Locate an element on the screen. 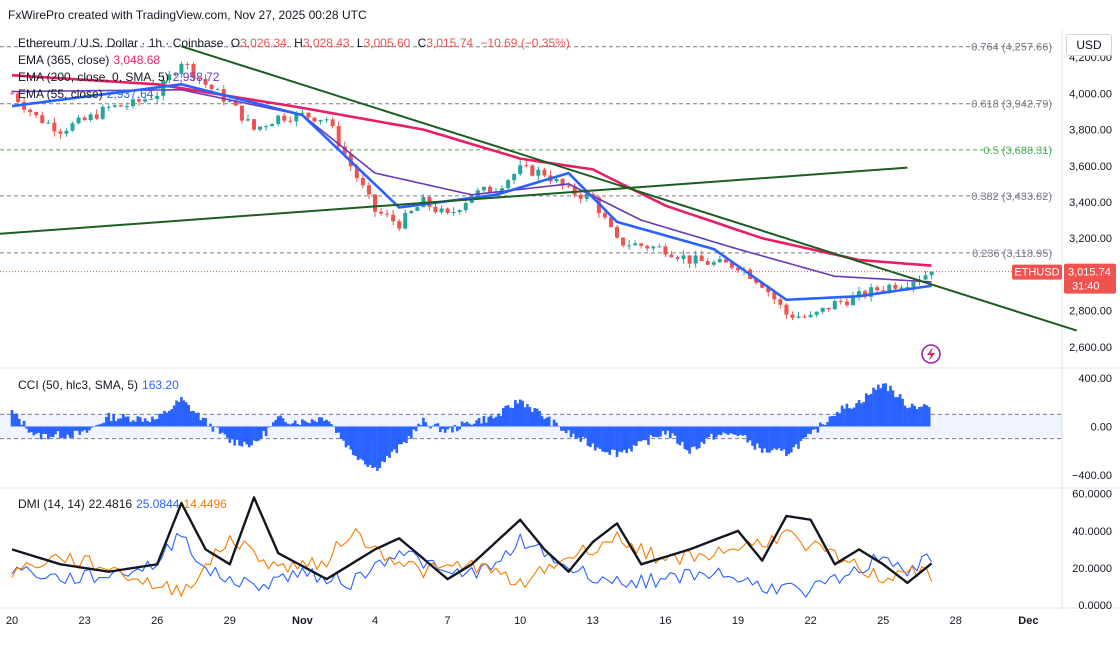 This screenshot has height=645, width=1120. cci-tick-label: 0.00 is located at coordinates (1101, 427).